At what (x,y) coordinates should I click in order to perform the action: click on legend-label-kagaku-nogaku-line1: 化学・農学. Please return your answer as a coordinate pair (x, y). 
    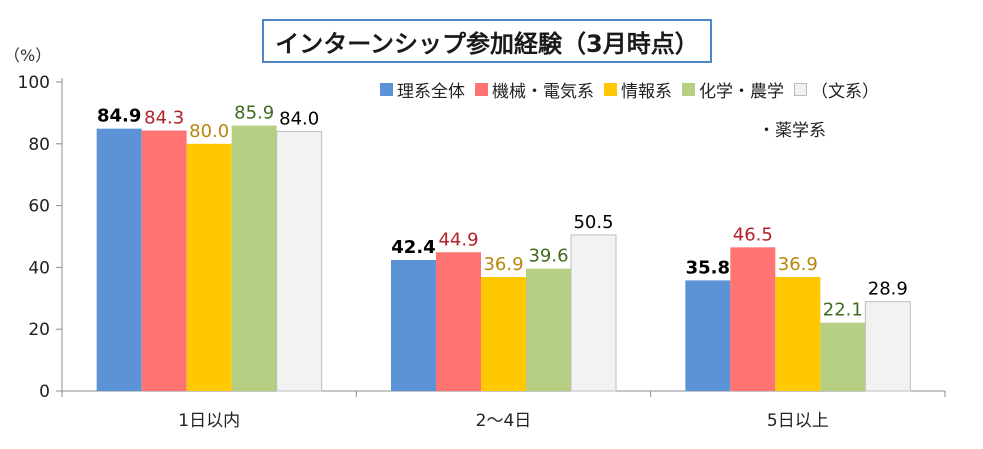
    Looking at the image, I should click on (741, 91).